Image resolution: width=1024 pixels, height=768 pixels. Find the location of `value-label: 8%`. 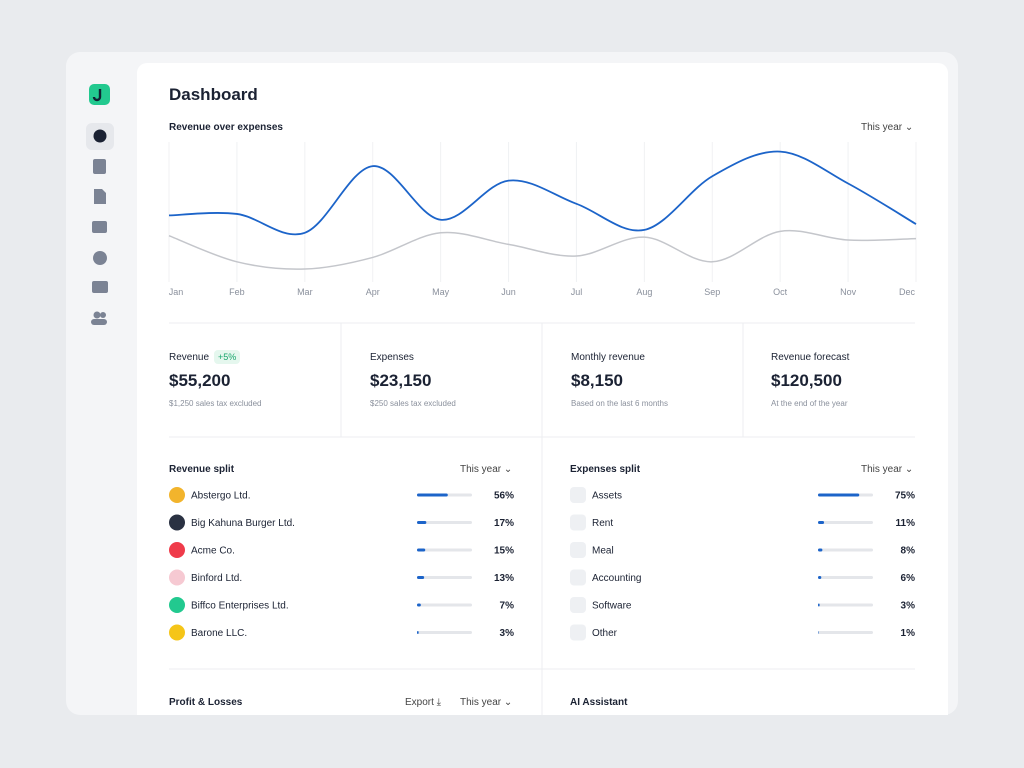

value-label: 8% is located at coordinates (908, 551).